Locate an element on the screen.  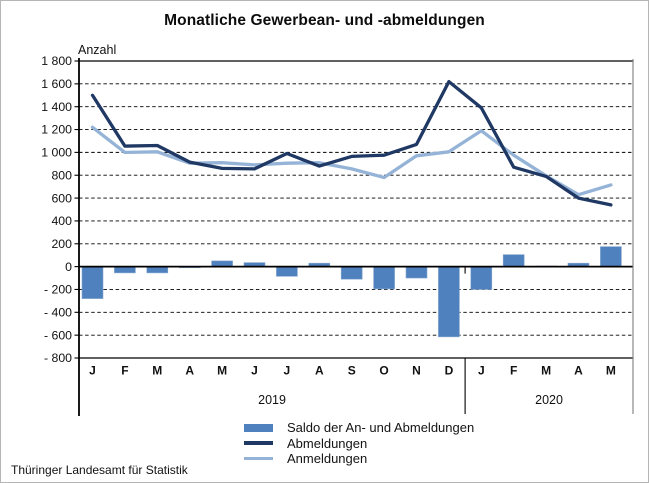
legend-item-saldo: Saldo der An- und Abmeldungen is located at coordinates (359, 427).